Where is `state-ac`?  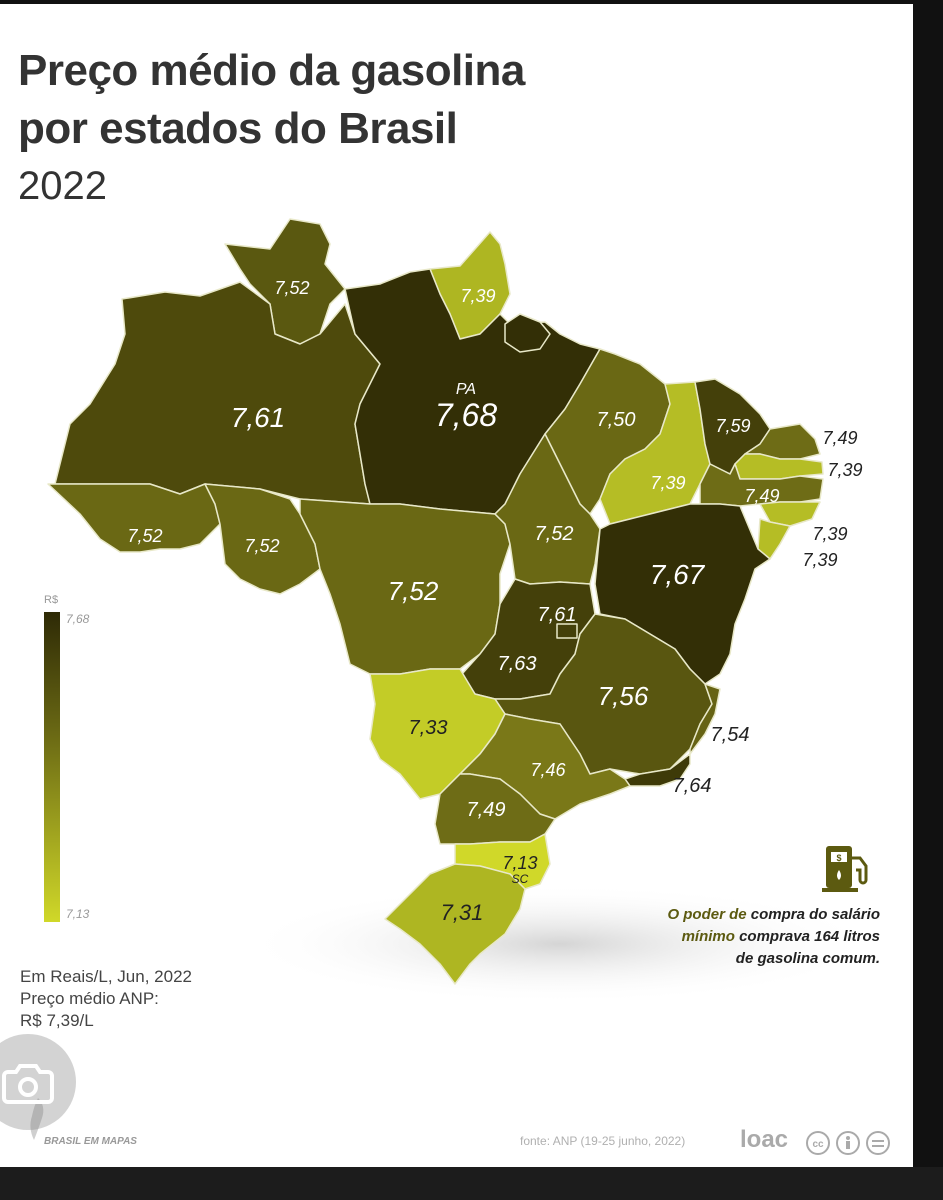
state-ac is located at coordinates (134, 518).